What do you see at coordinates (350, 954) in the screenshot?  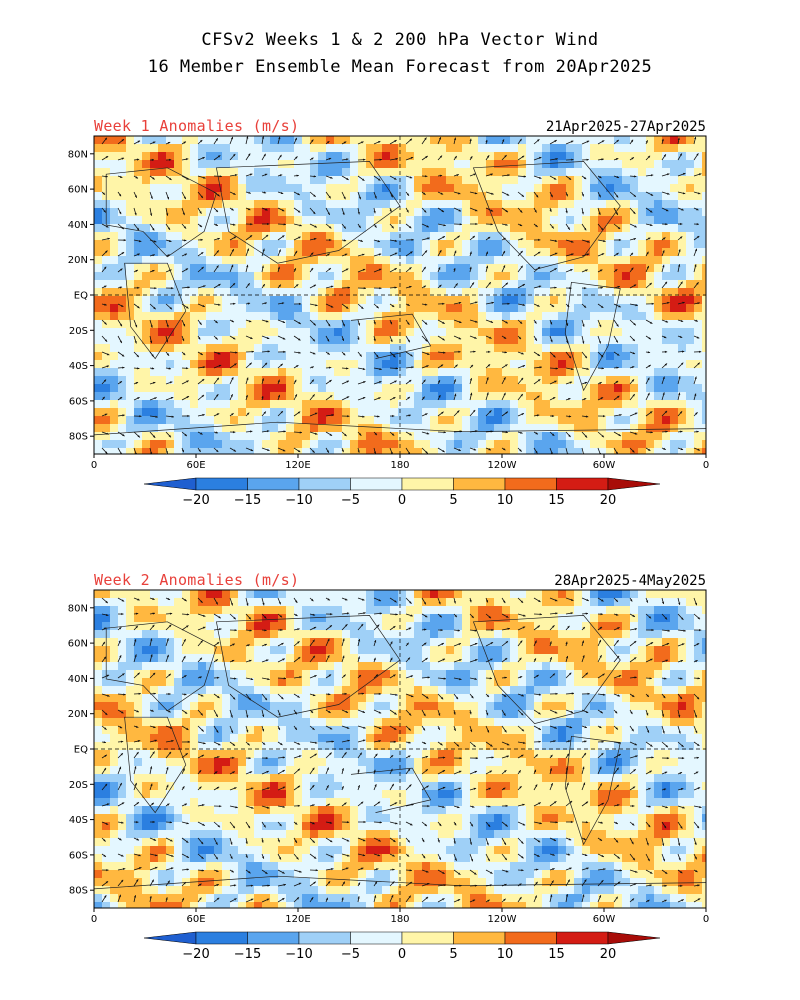 I see `week2-colorbar-tick-label: −5` at bounding box center [350, 954].